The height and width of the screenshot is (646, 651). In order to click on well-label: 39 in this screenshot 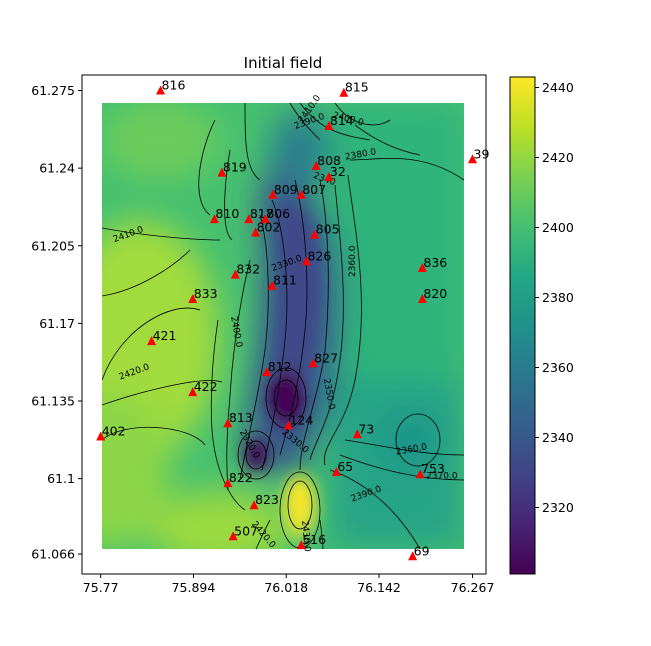, I will do `click(482, 153)`.